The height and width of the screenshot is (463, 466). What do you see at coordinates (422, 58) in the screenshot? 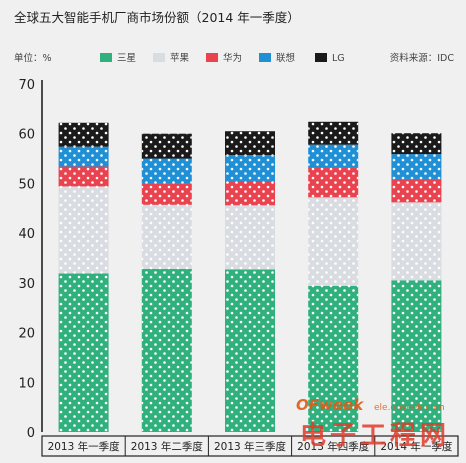
I see `source-label: 资料来源：IDC` at bounding box center [422, 58].